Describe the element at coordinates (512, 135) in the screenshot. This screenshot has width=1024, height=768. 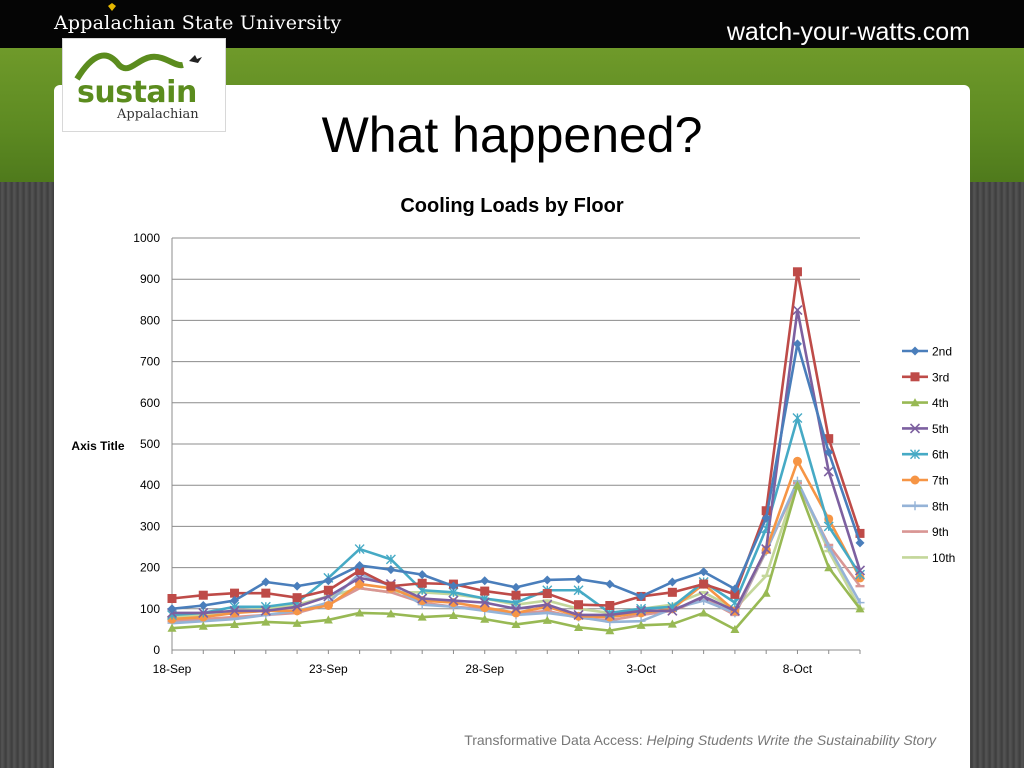
I see `slide-title: What happened?` at that location.